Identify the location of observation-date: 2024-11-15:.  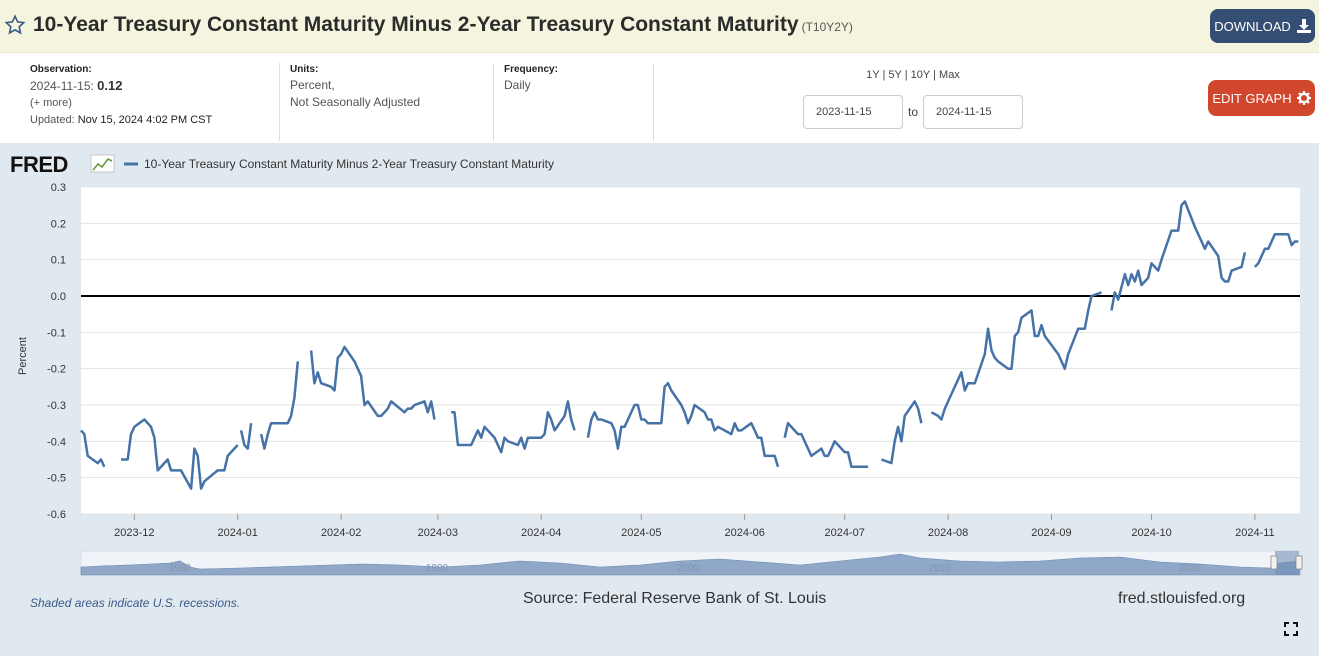
(62, 86).